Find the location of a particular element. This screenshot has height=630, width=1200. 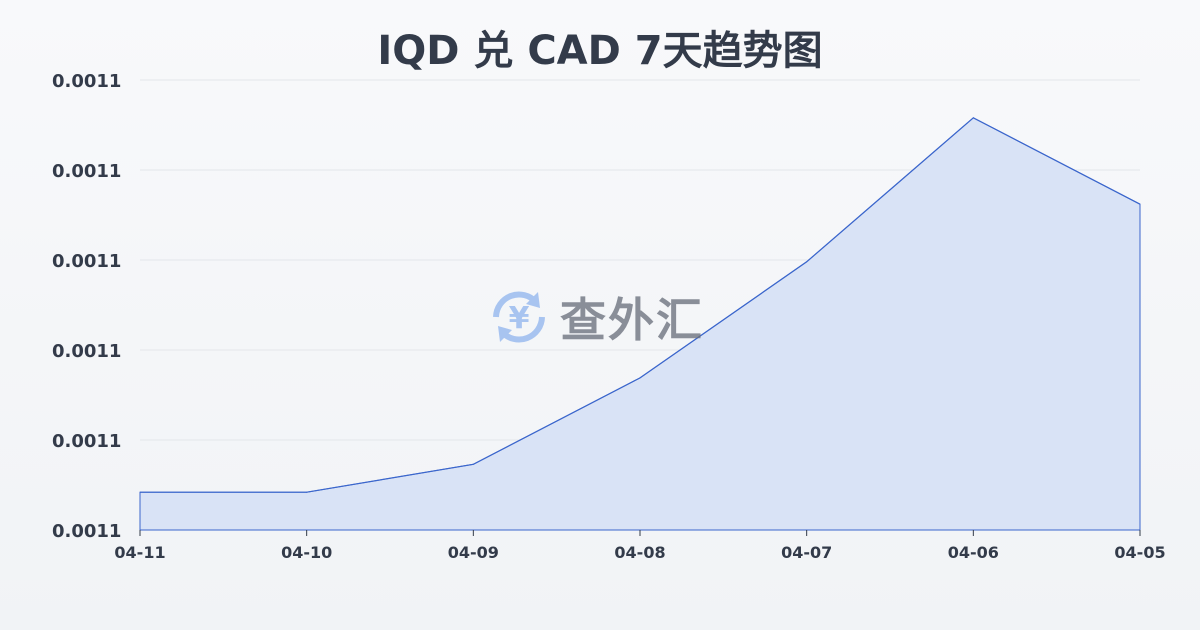

x-tick-label: 04-06 is located at coordinates (973, 552).